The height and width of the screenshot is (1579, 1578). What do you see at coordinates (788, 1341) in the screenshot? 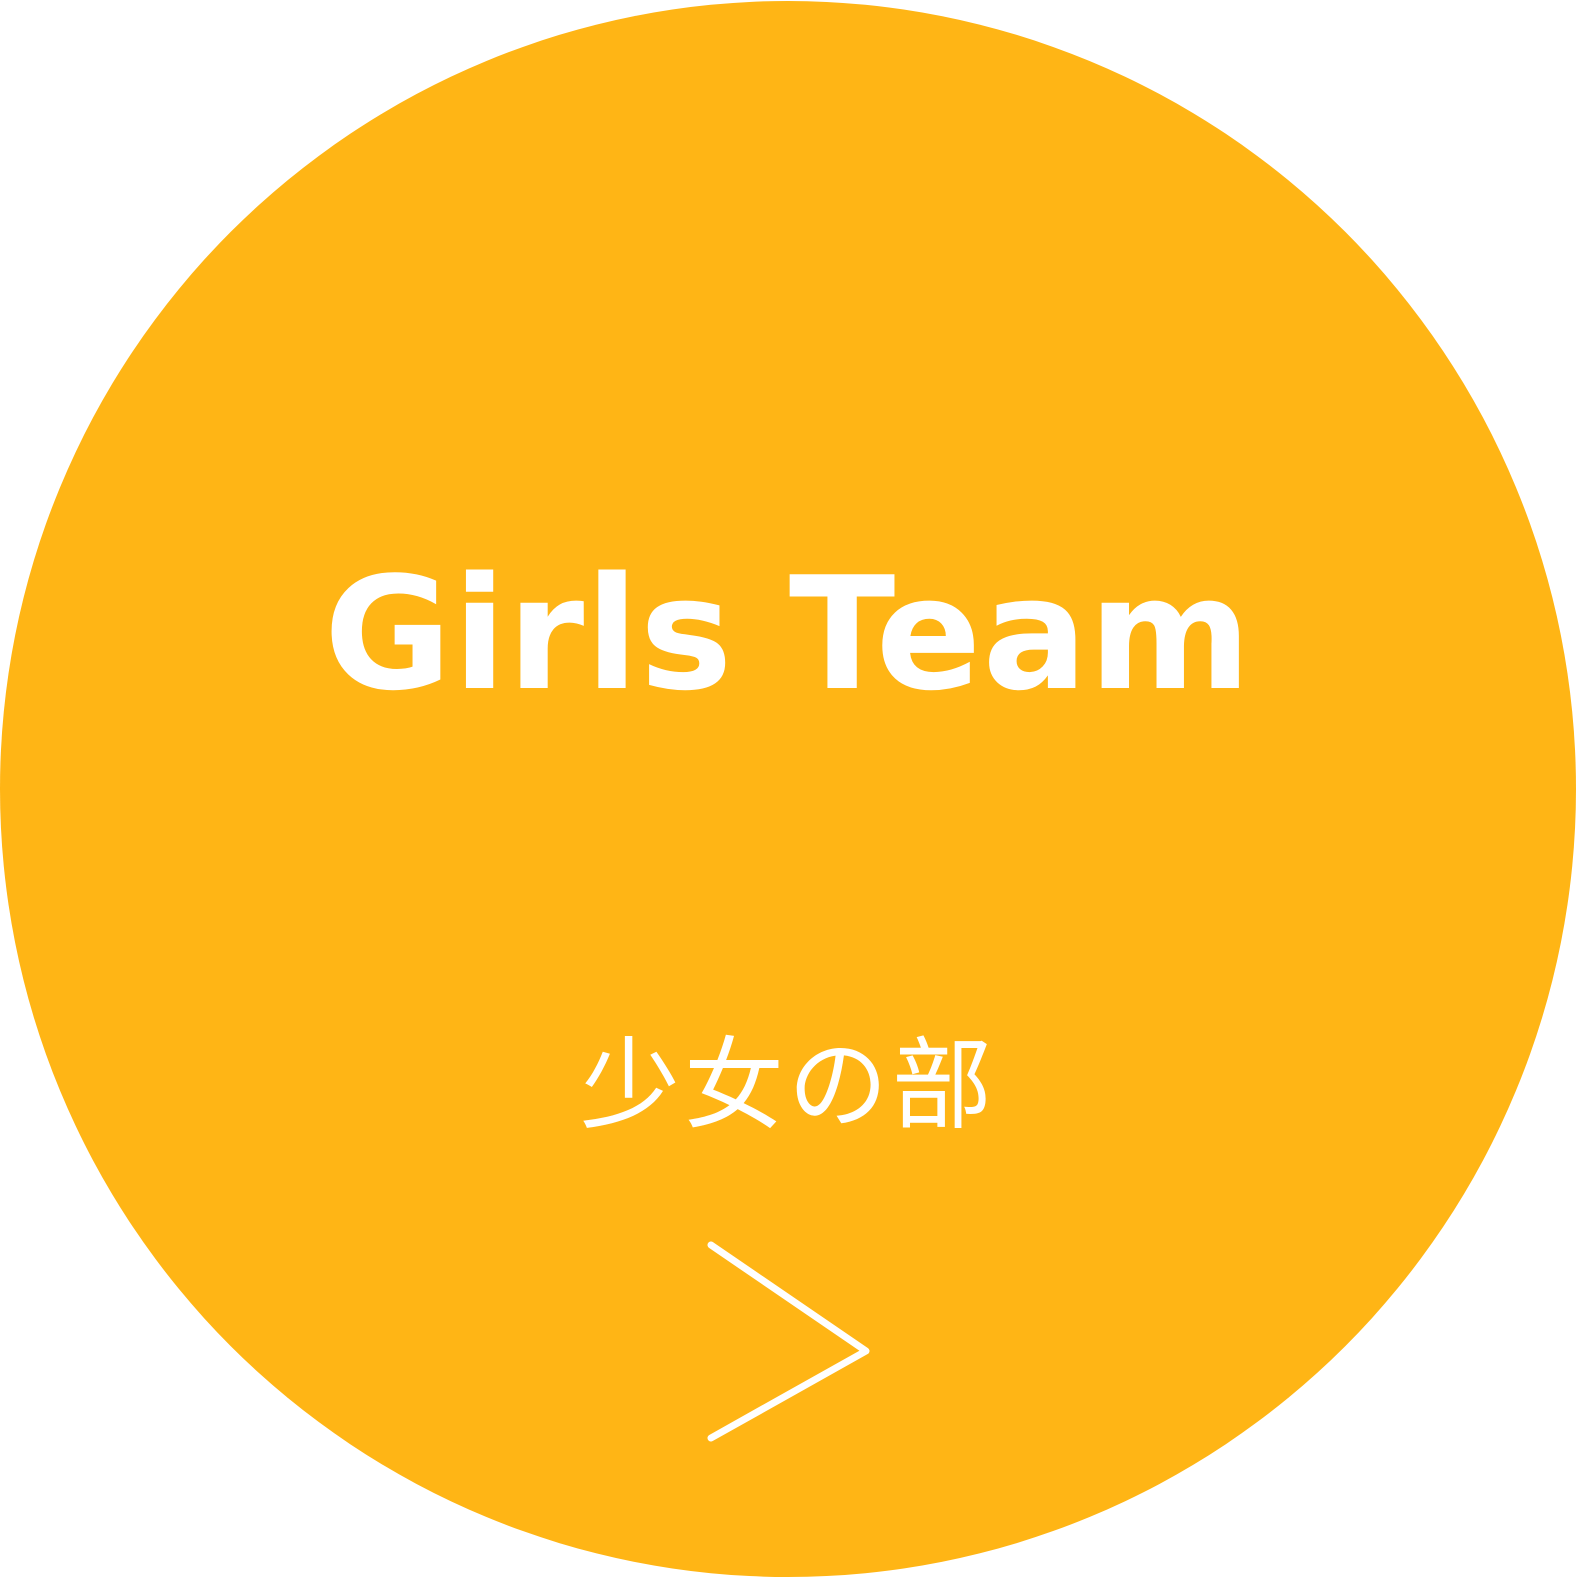
I see `chevron-right-icon` at bounding box center [788, 1341].